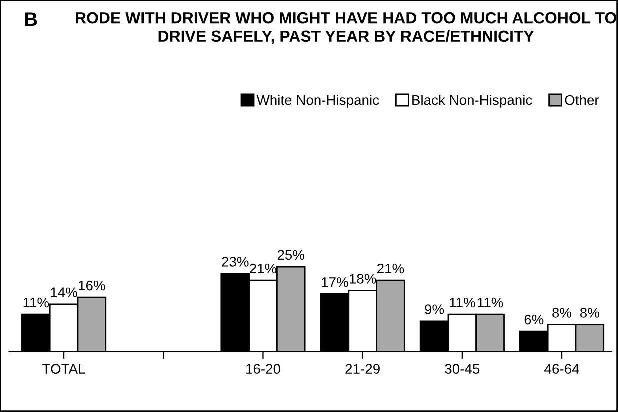 This screenshot has height=412, width=618. I want to click on chart-title: RODE WITH DRIVER WHO MIGHT HAVE HAD TOO MUCH ALCOHOL TO DRIVE SAFELY, PAST YEAR BY RACE/ETHNICITY, so click(346, 28).